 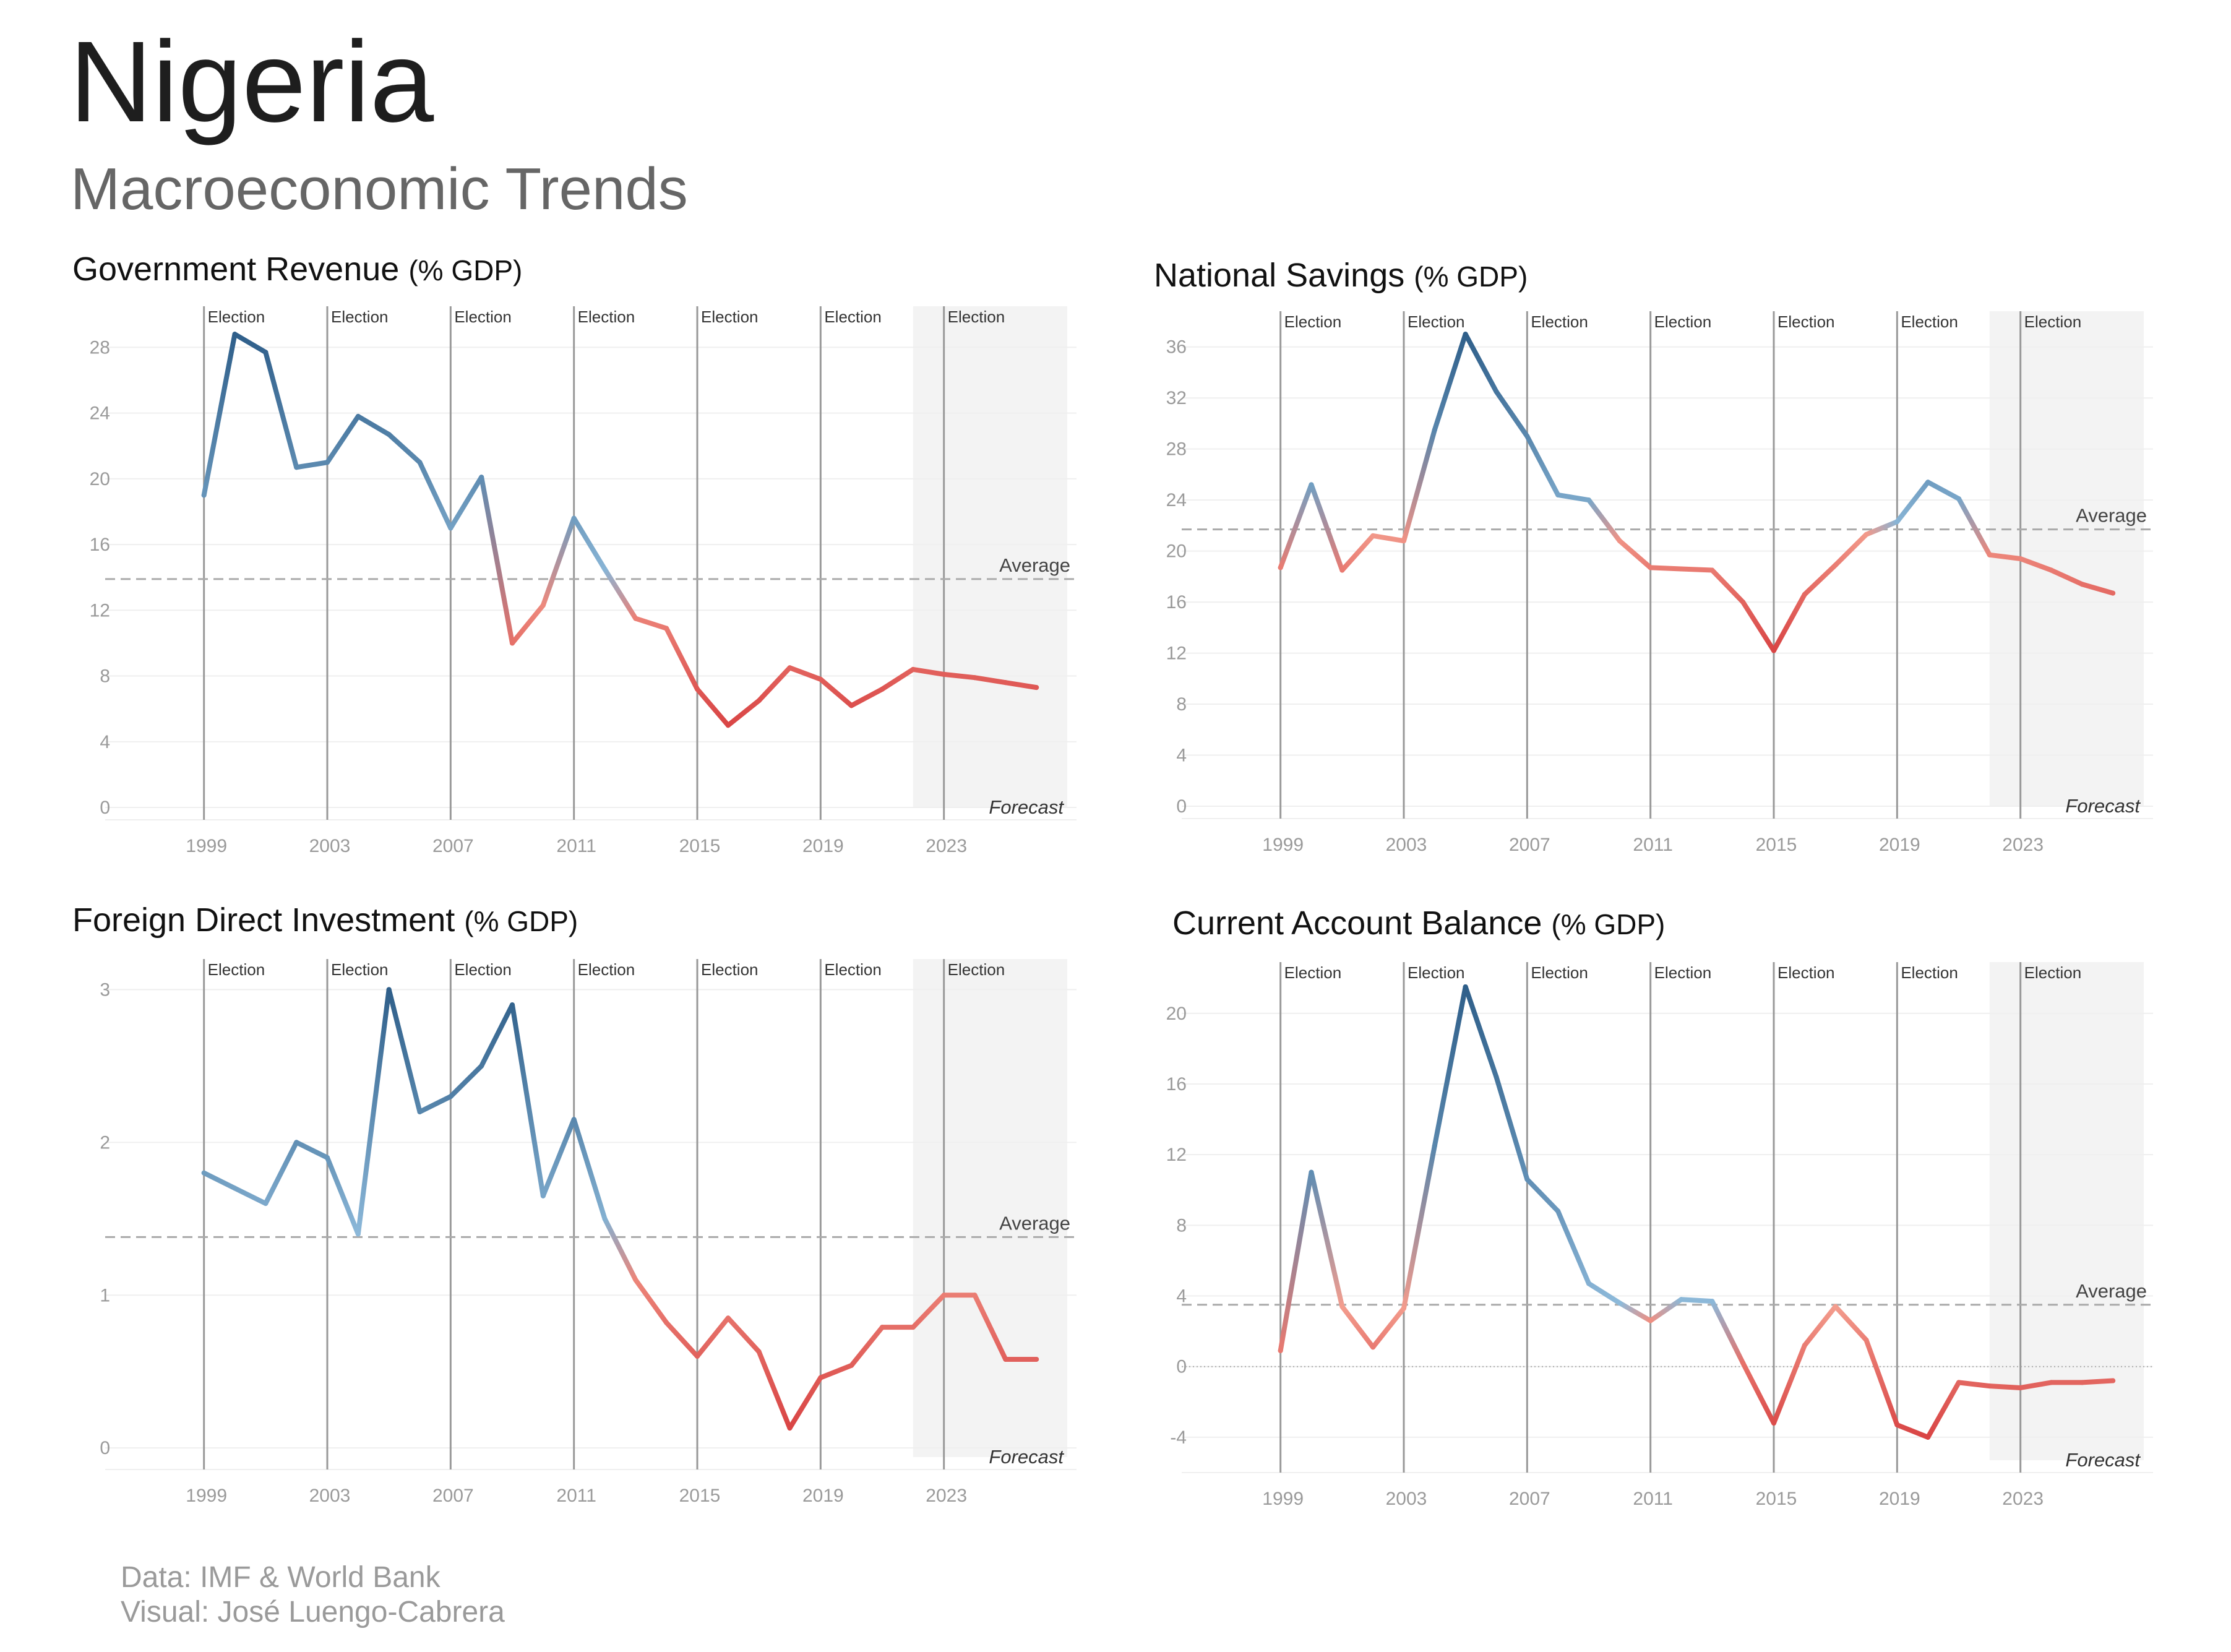 I want to click on x-tick-label: 1999, so click(x=1283, y=845).